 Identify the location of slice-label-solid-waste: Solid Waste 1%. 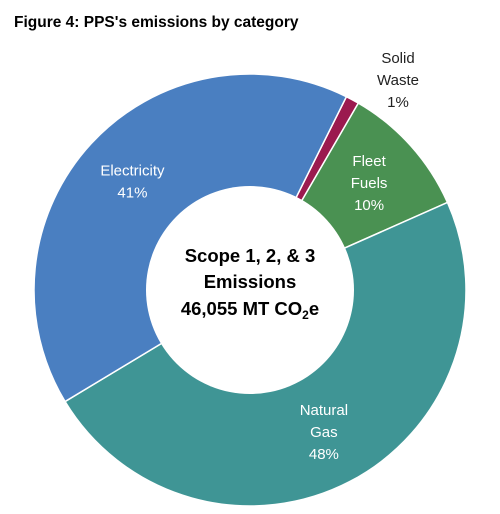
(398, 80).